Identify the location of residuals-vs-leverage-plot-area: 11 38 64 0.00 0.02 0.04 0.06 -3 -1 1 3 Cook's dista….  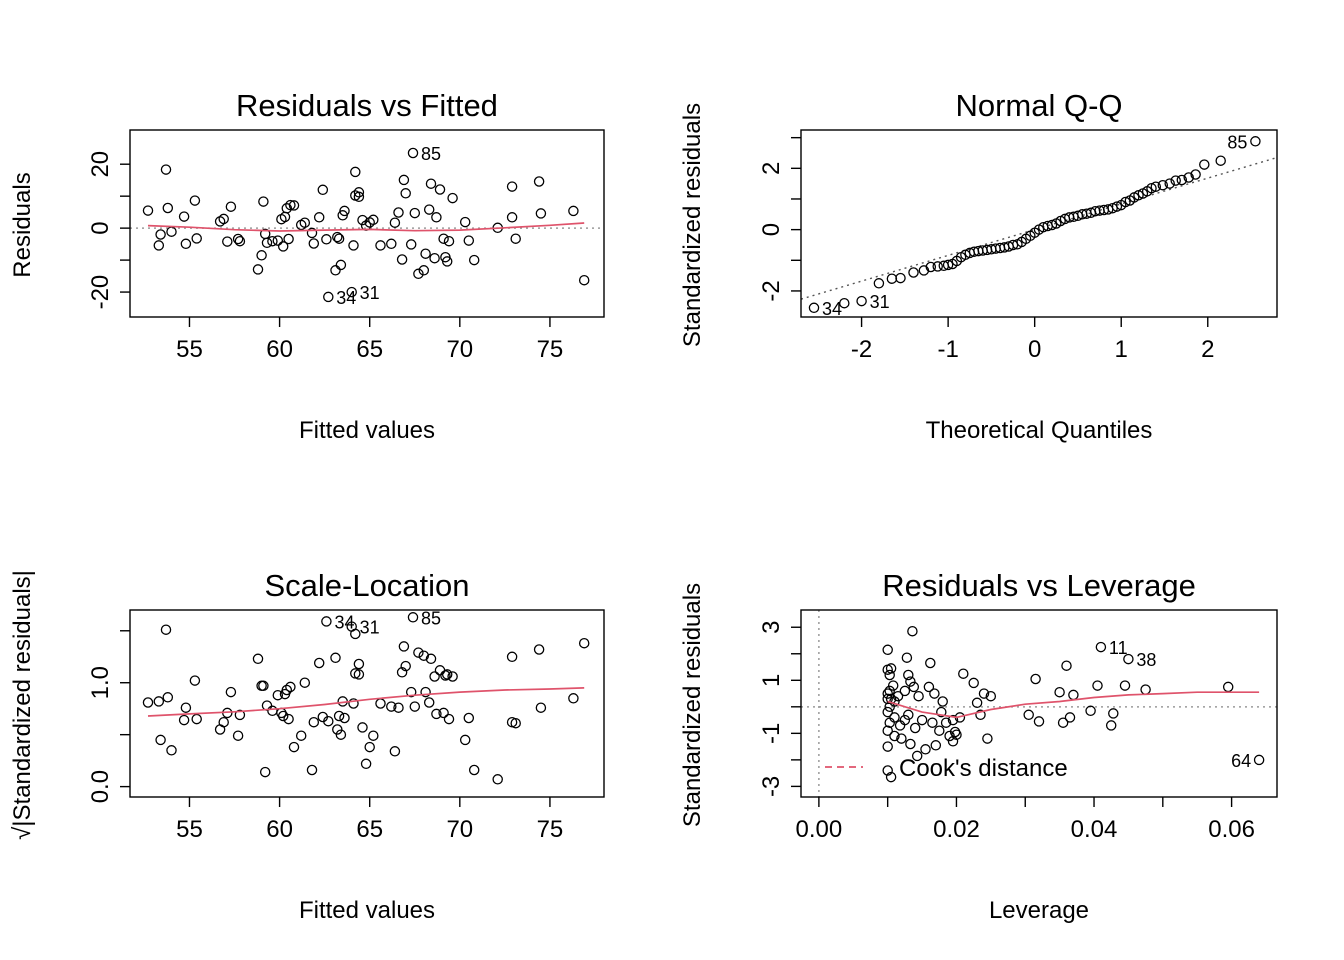
(1018, 726).